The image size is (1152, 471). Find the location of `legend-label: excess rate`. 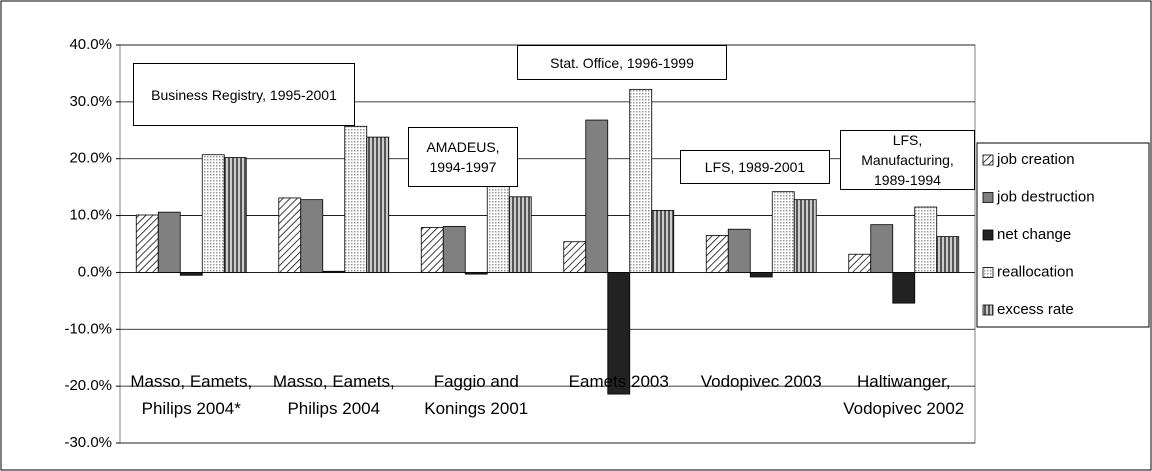

legend-label: excess rate is located at coordinates (1035, 309).